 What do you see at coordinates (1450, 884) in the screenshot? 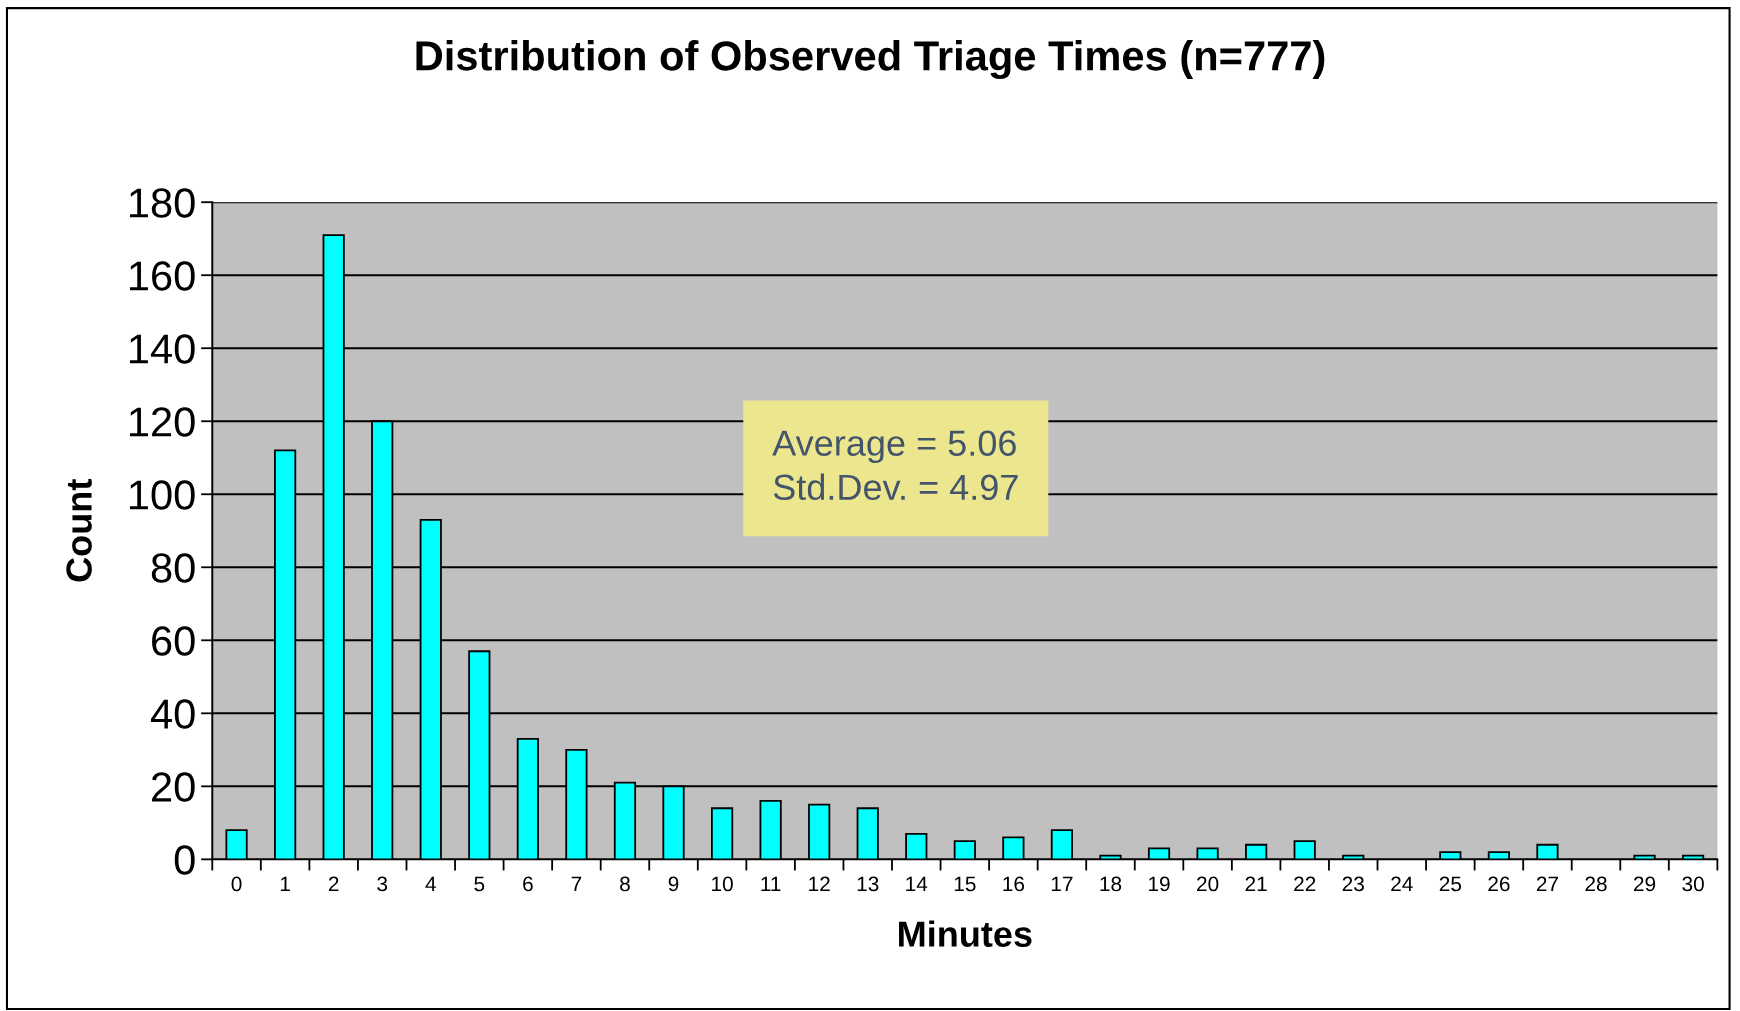
I see `x-tick-label: 25` at bounding box center [1450, 884].